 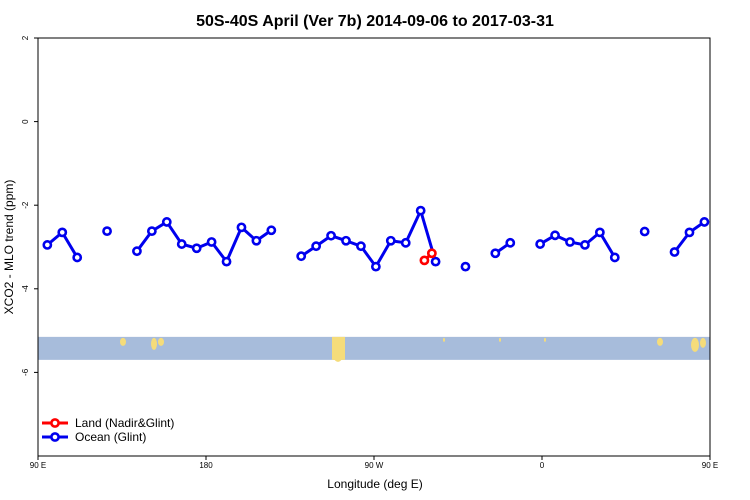 What do you see at coordinates (206, 465) in the screenshot?
I see `x-tick-label: 180` at bounding box center [206, 465].